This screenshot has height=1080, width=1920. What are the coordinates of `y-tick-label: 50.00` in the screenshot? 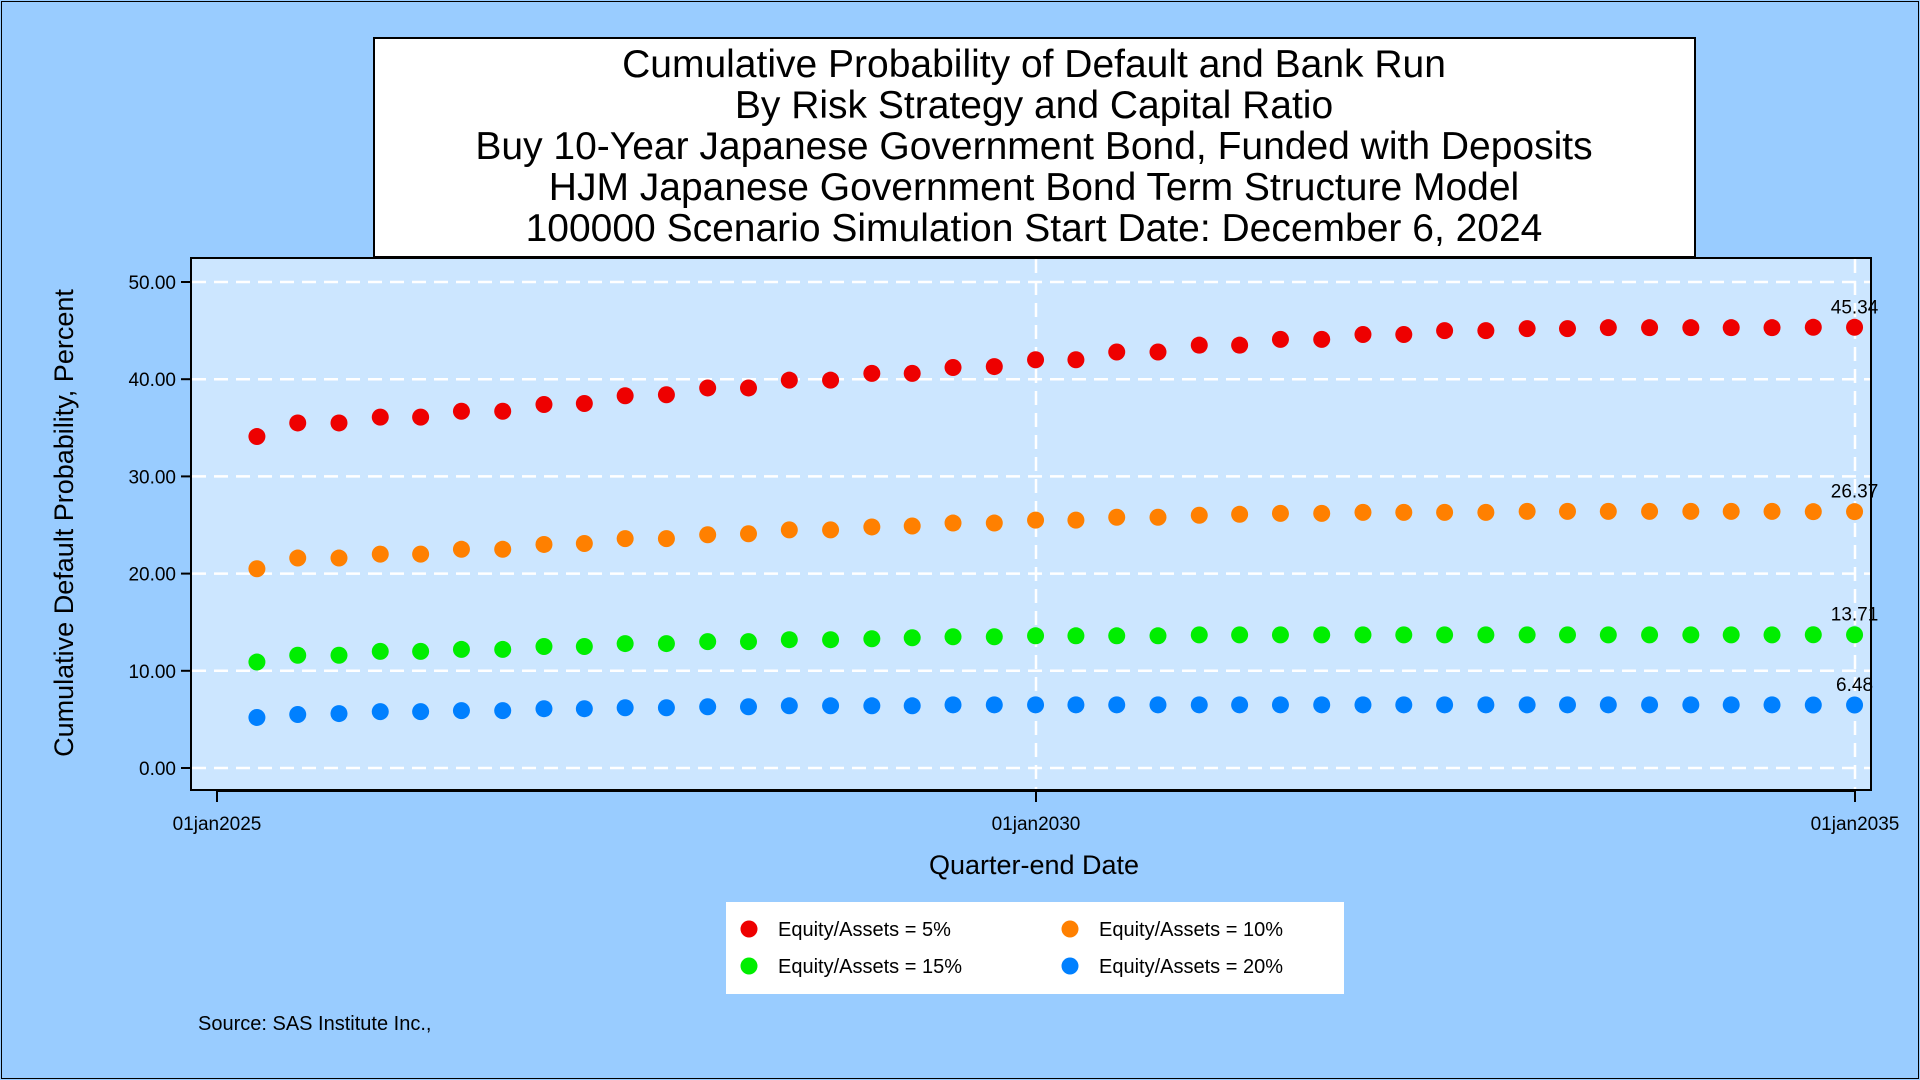 It's located at (152, 283).